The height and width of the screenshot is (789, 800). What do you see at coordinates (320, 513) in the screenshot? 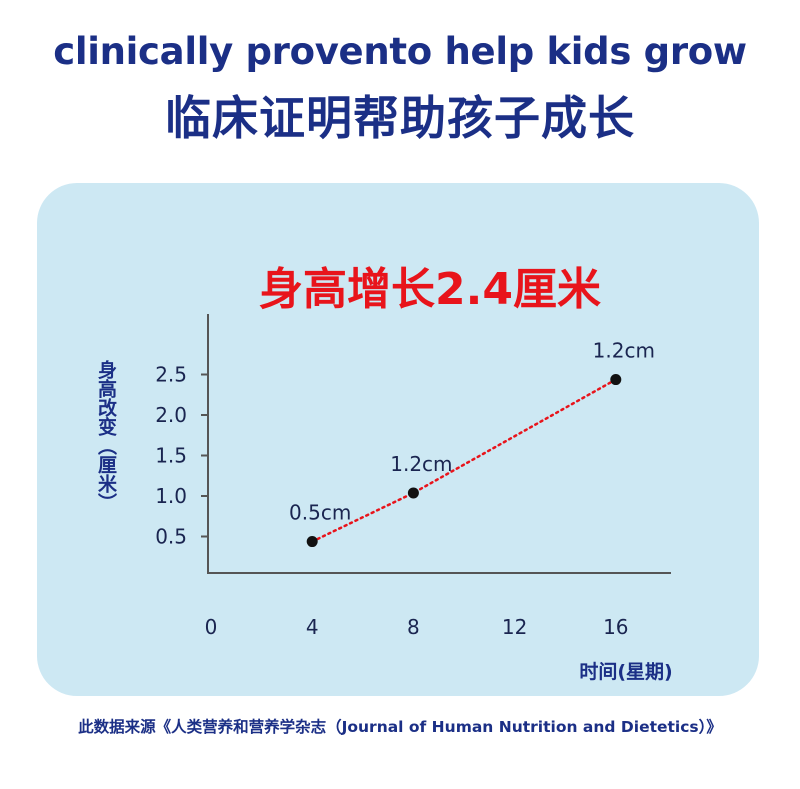
I see `data-label: 0.5cm` at bounding box center [320, 513].